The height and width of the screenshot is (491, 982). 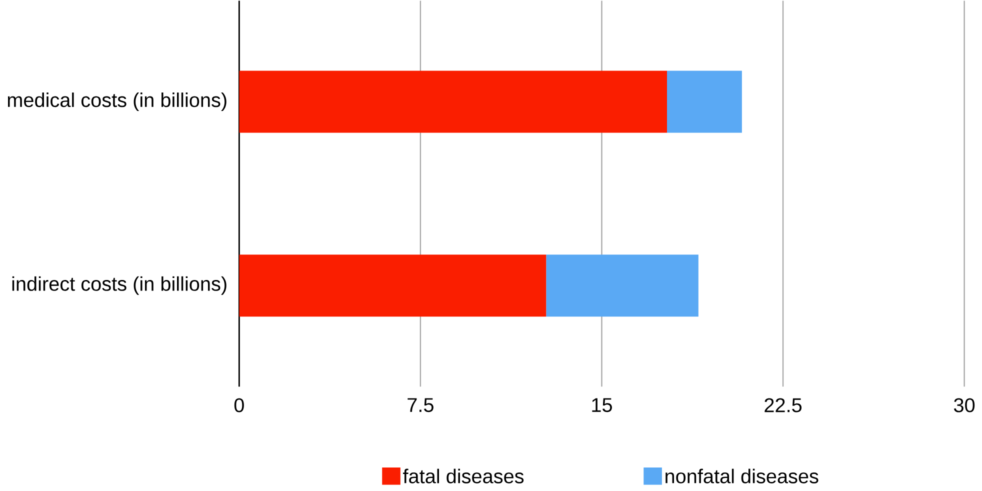 I want to click on y-tick-label: indirect costs (in billions), so click(x=119, y=285).